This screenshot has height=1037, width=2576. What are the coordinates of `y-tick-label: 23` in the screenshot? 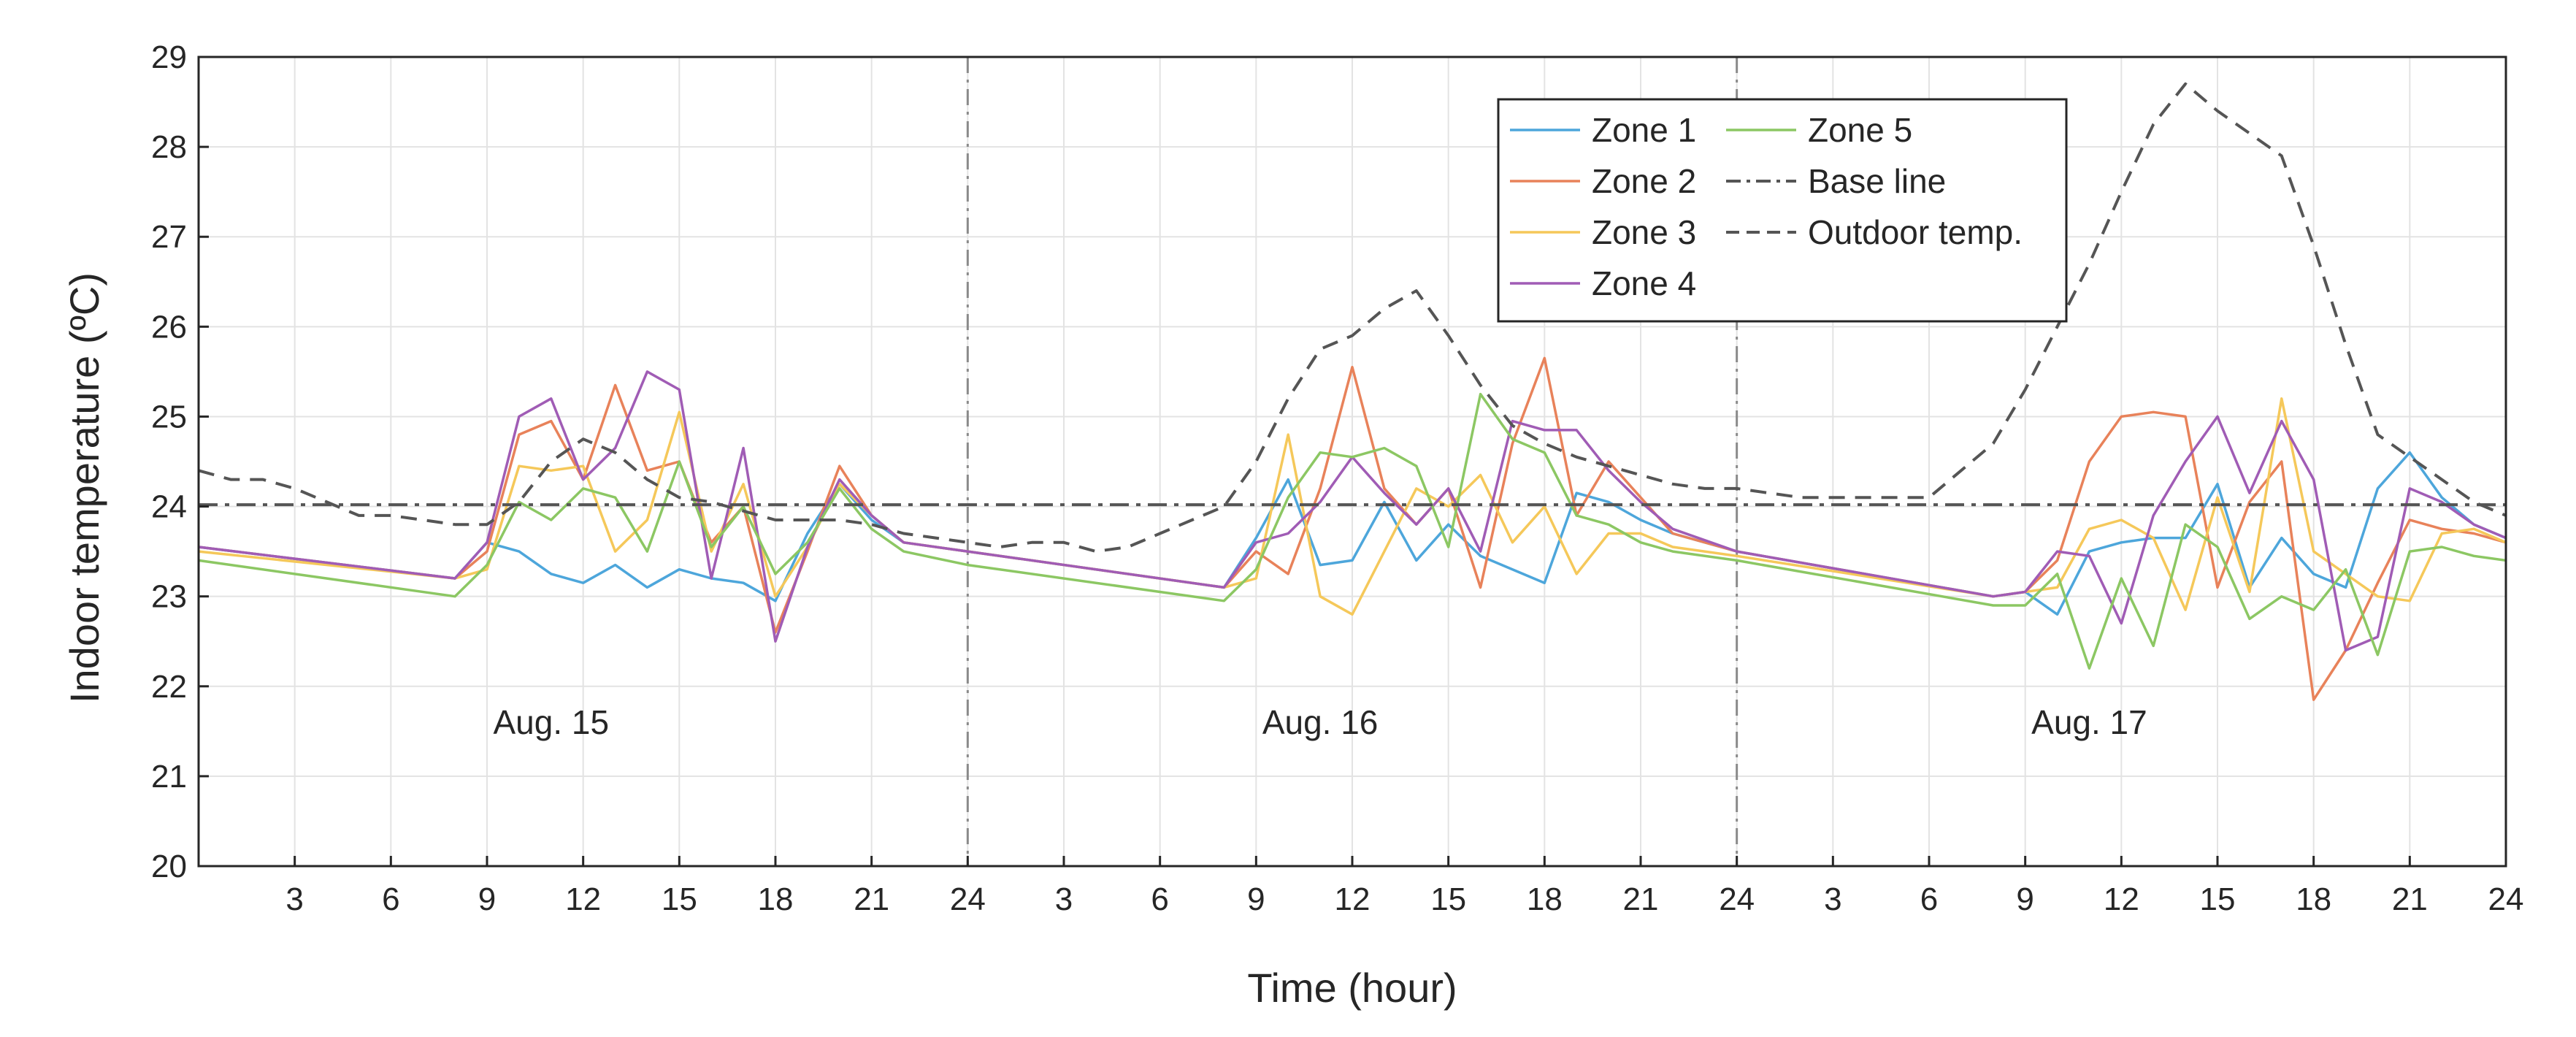 It's located at (169, 597).